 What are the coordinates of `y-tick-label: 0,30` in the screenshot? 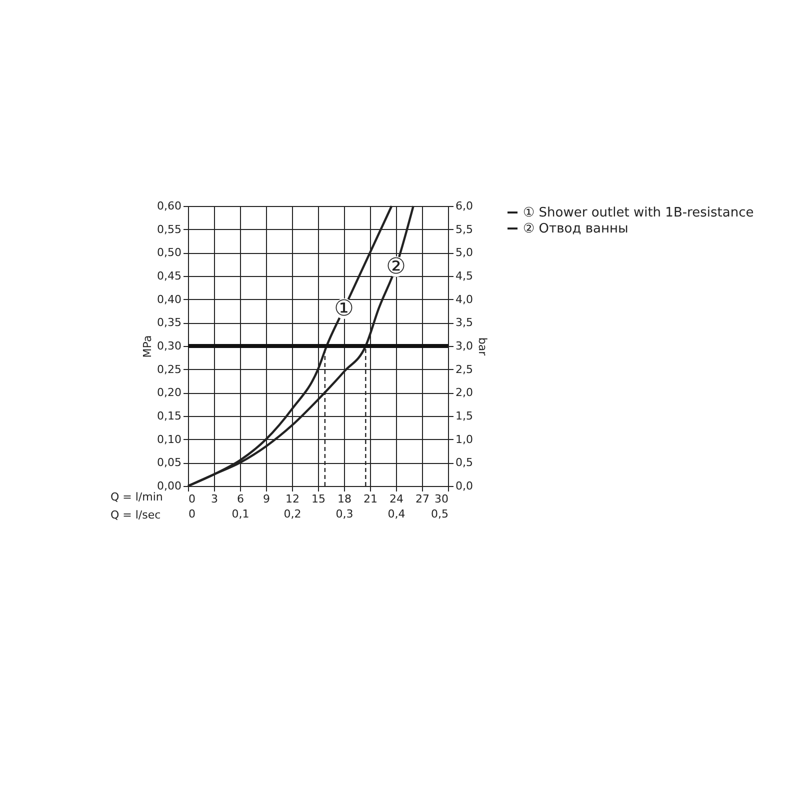 It's located at (169, 346).